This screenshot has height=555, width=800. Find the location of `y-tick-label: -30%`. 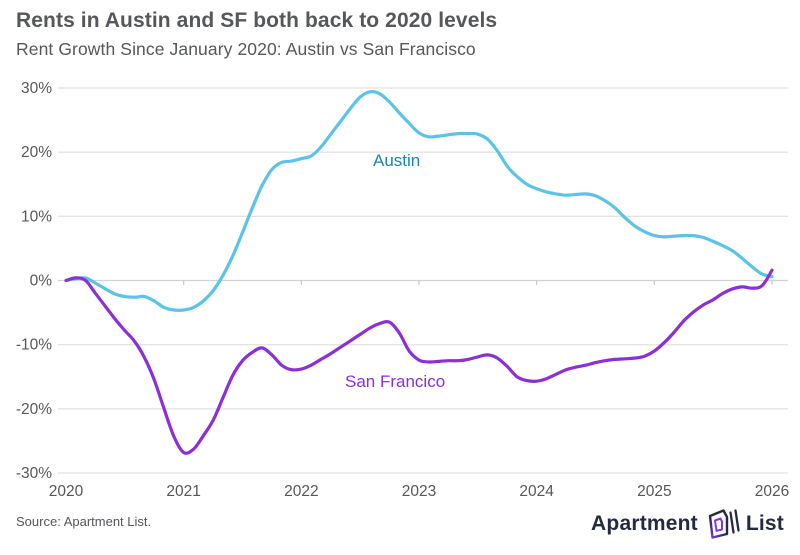

y-tick-label: -30% is located at coordinates (34, 473).